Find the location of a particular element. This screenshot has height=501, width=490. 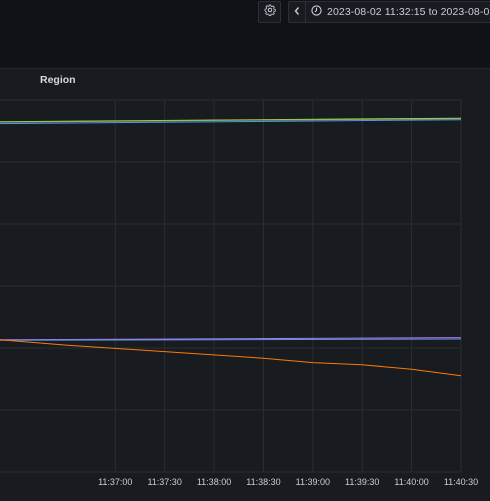

x-tick-label: 11:39:00 is located at coordinates (313, 482).